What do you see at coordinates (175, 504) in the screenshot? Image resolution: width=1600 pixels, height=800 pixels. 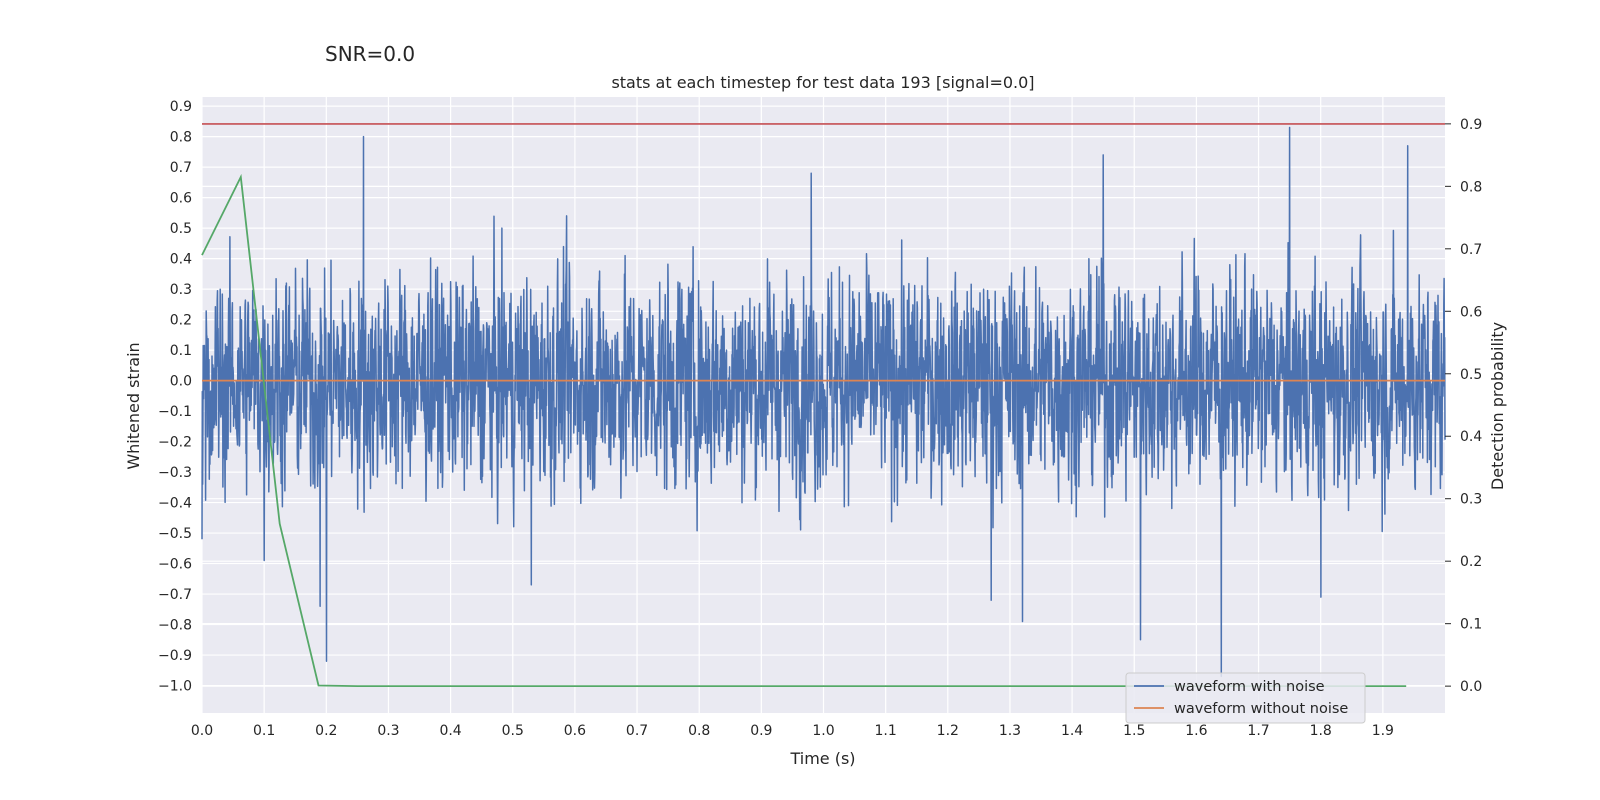 I see `y-tick-label: −0.4` at bounding box center [175, 504].